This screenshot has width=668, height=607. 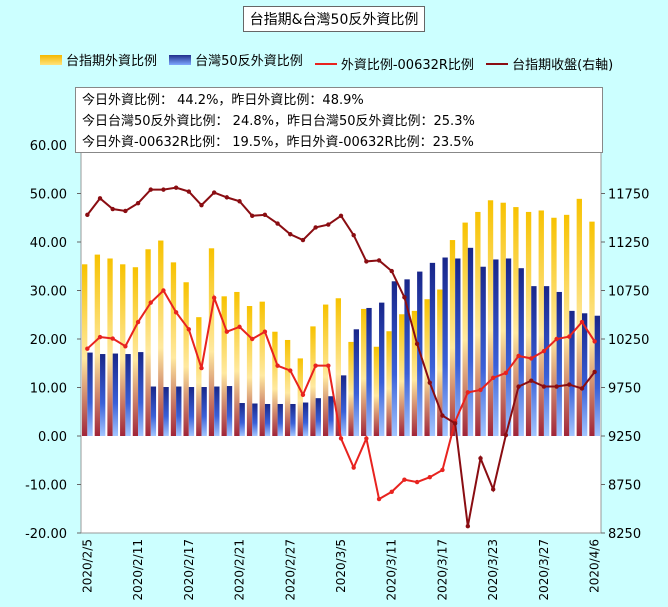 What do you see at coordinates (112, 61) in the screenshot?
I see `legend-label-0: 台指期外資比例` at bounding box center [112, 61].